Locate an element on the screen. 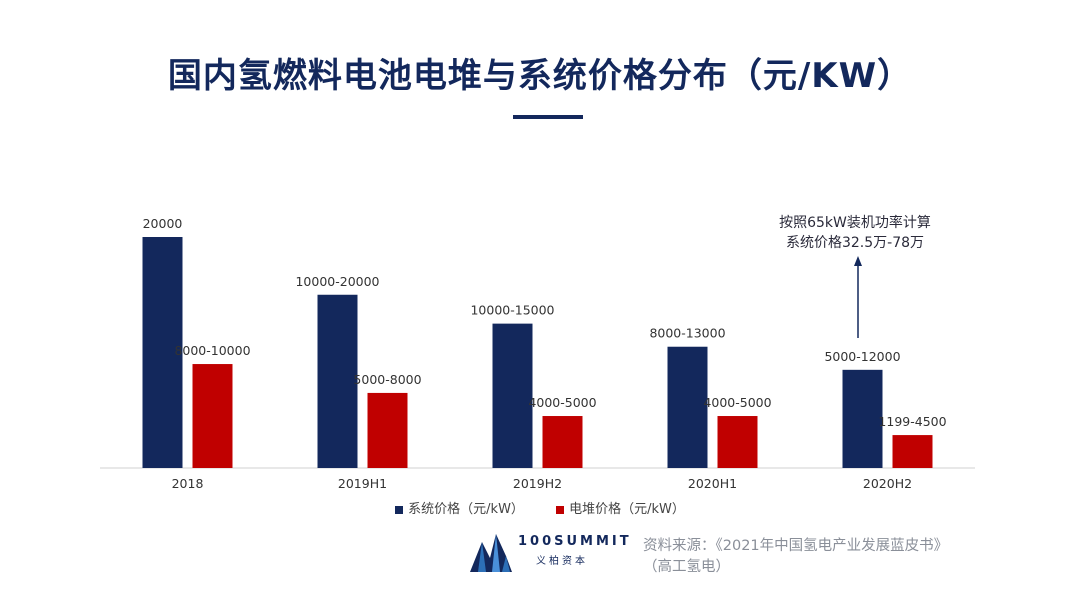  legend-swatch-system is located at coordinates (399, 509).